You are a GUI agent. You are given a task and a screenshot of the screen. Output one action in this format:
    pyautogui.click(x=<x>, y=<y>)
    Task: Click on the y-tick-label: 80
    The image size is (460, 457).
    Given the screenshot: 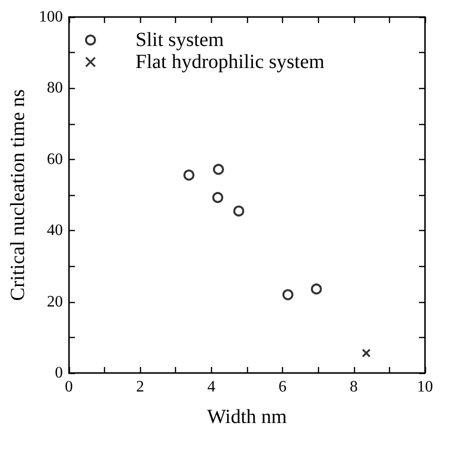 What is the action you would take?
    pyautogui.click(x=54, y=88)
    